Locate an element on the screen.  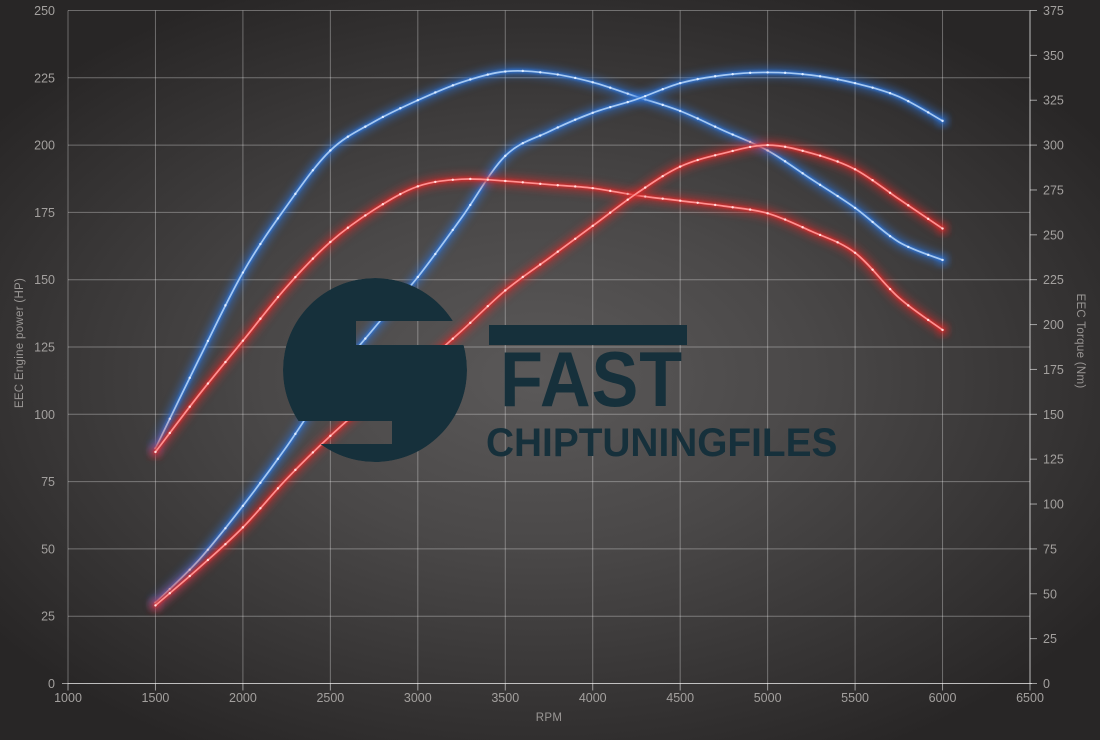
logo-top-bar is located at coordinates (588, 335).